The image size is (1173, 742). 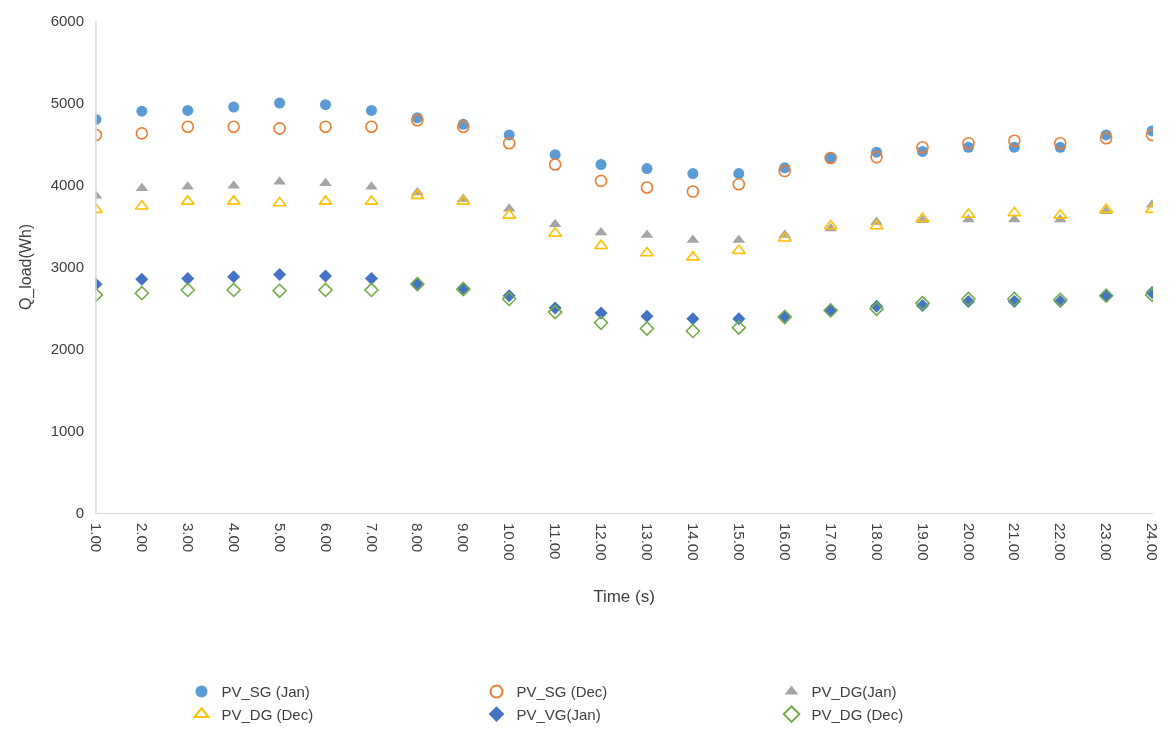 What do you see at coordinates (558, 714) in the screenshot?
I see `legend-label: PV_VG(Jan)` at bounding box center [558, 714].